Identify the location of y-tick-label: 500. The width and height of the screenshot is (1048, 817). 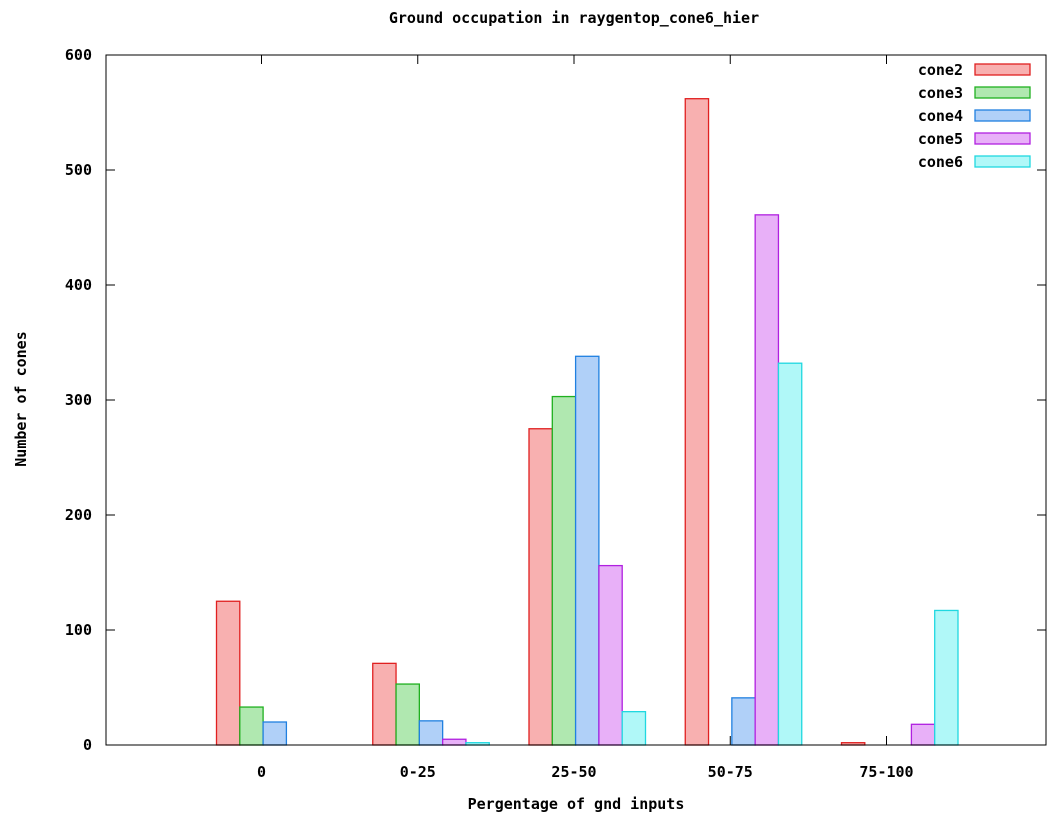
(78, 170).